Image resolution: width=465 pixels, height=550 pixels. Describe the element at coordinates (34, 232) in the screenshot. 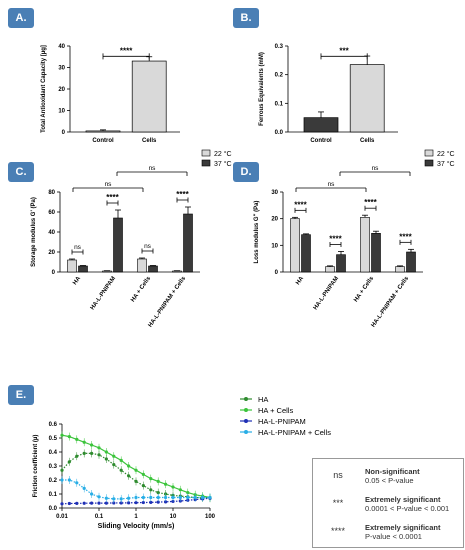

I see `y-axis-label: Storage modulus G' (Pa)` at that location.